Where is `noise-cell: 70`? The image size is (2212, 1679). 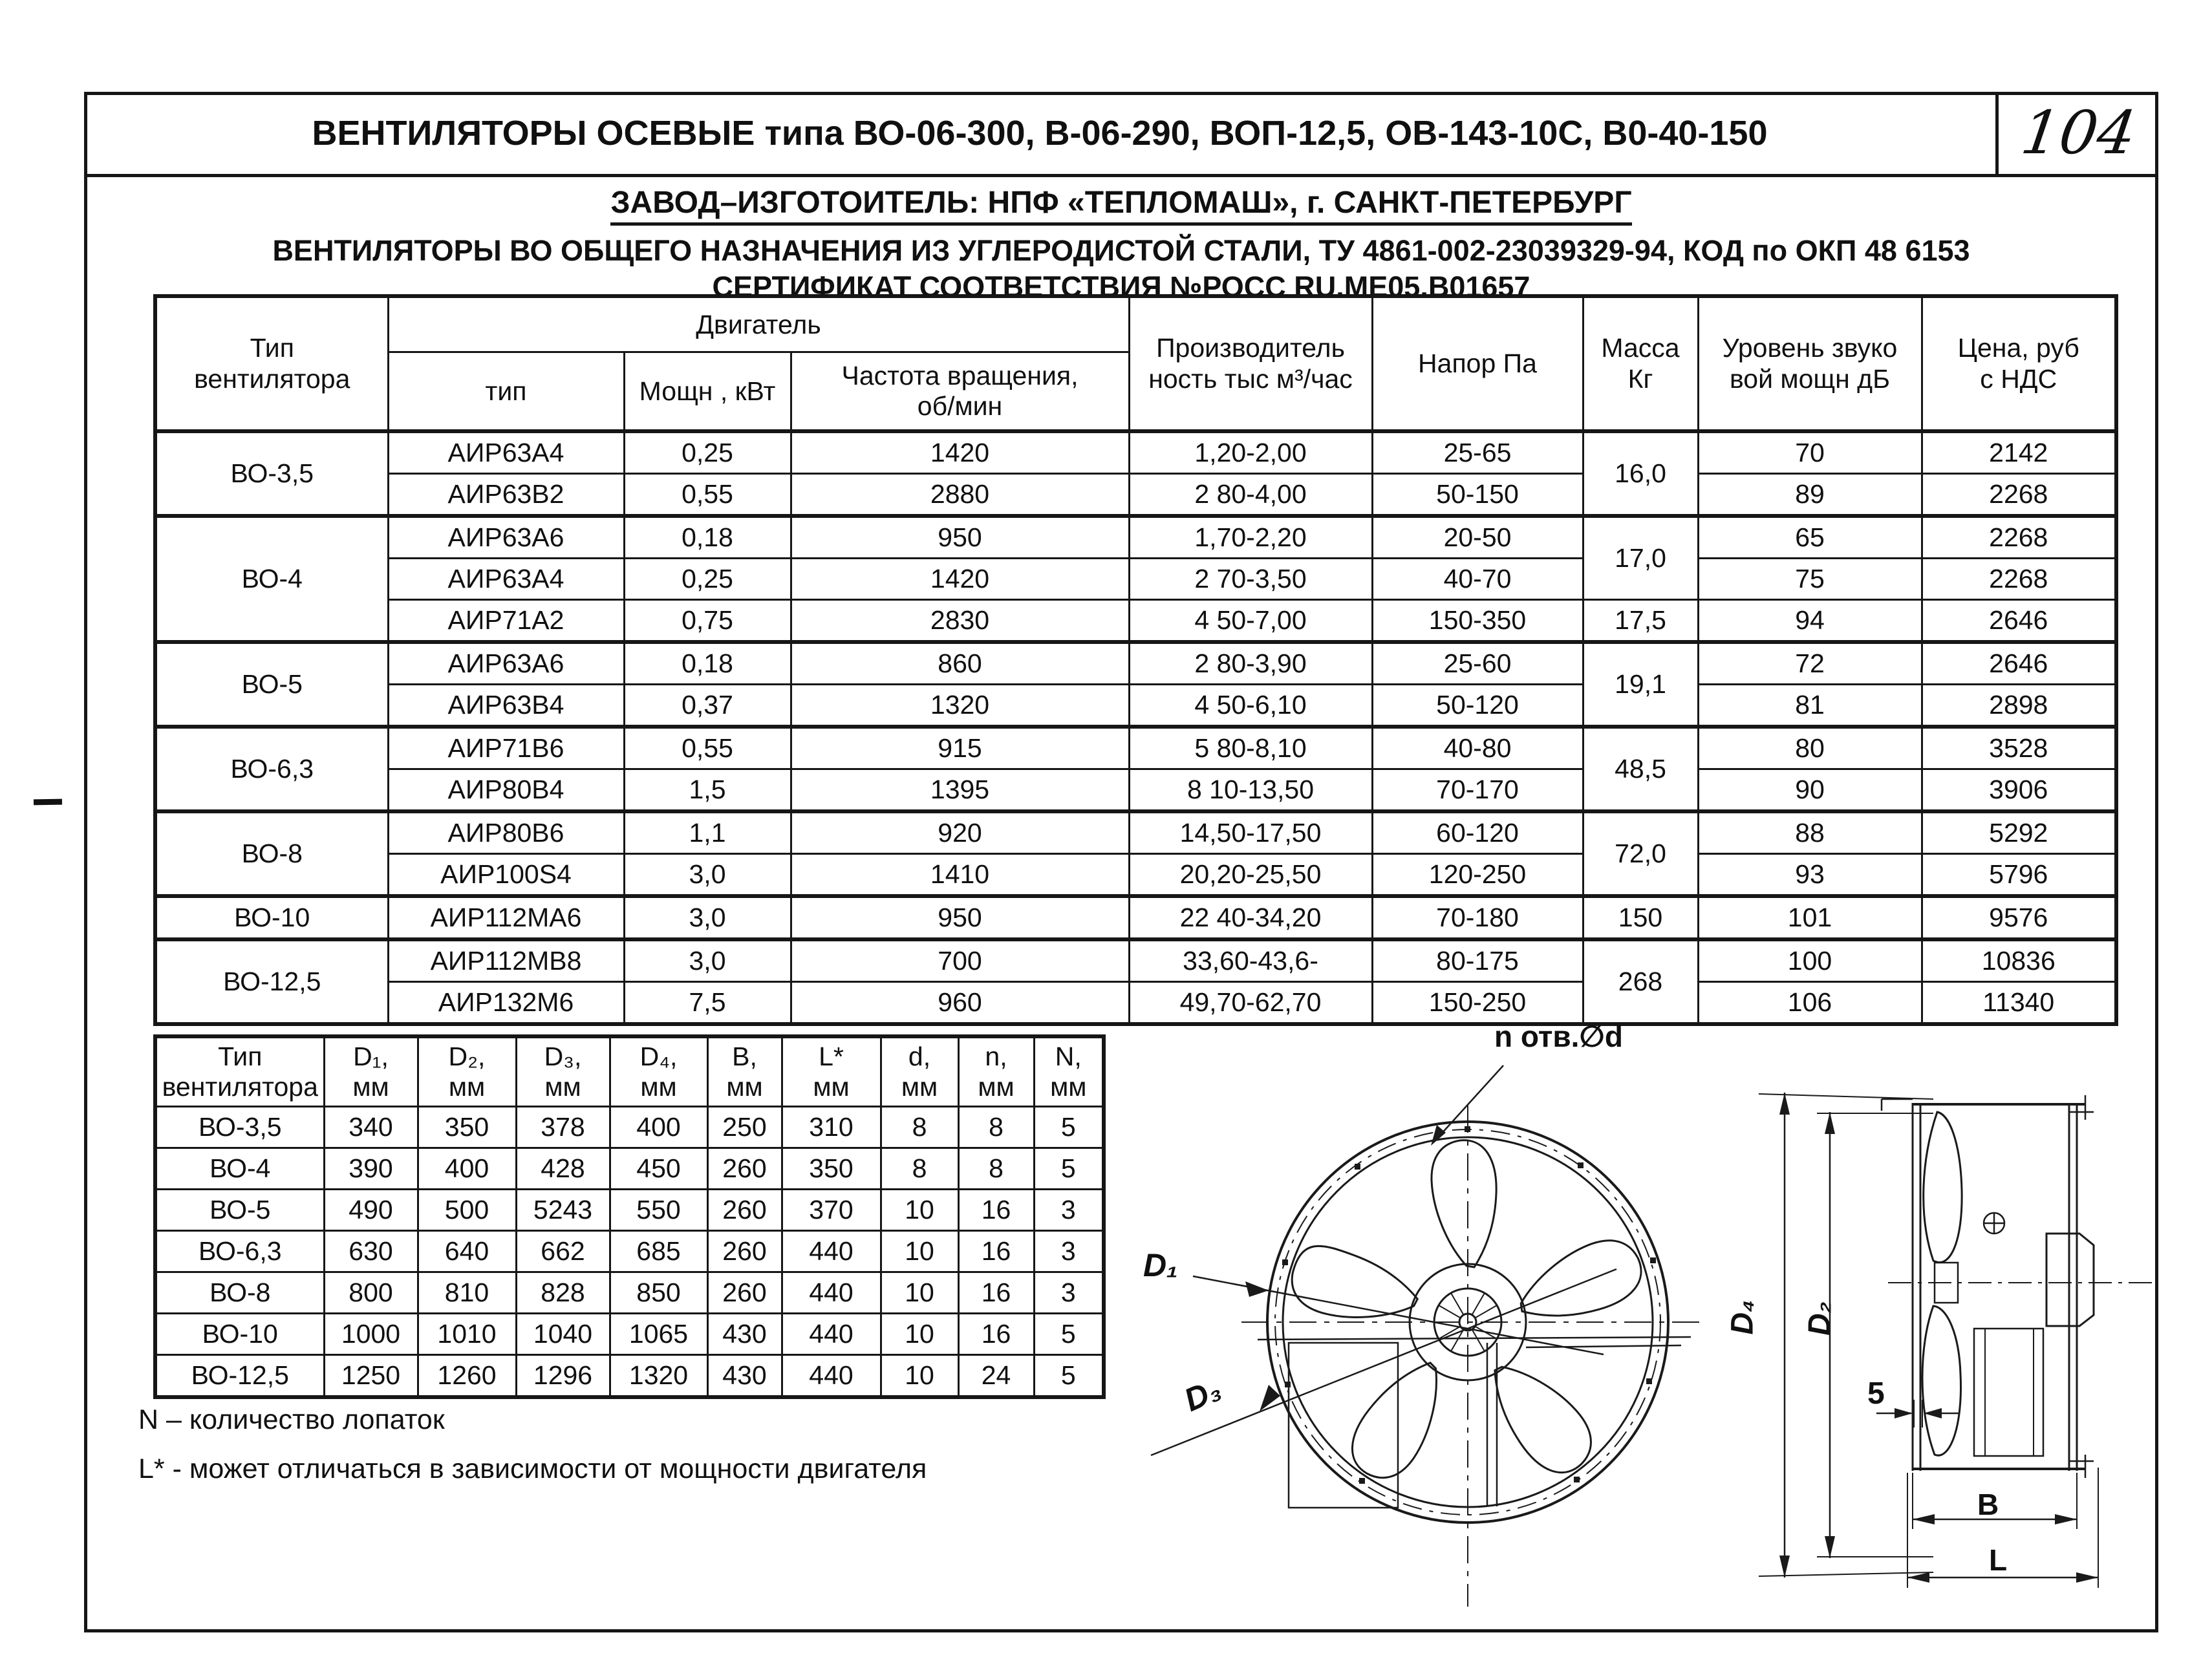 noise-cell: 70 is located at coordinates (1810, 452).